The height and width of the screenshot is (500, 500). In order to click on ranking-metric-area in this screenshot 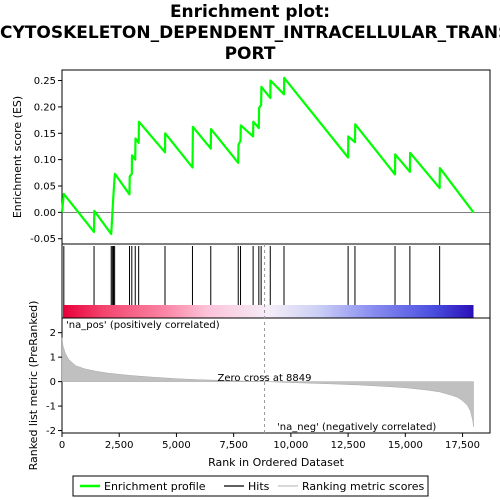, I will do `click(267, 382)`.